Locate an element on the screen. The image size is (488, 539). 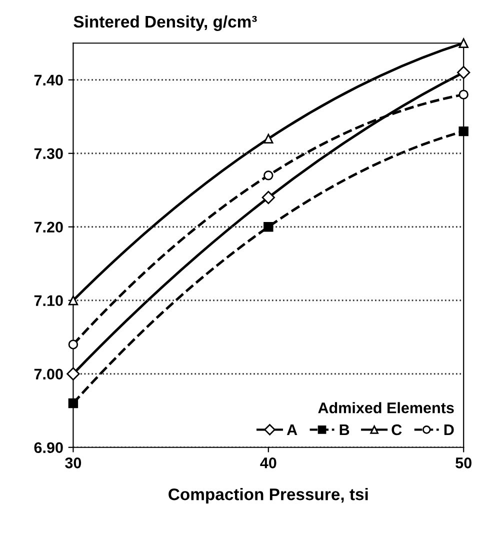
y-tick-label: 7.00 is located at coordinates (48, 374).